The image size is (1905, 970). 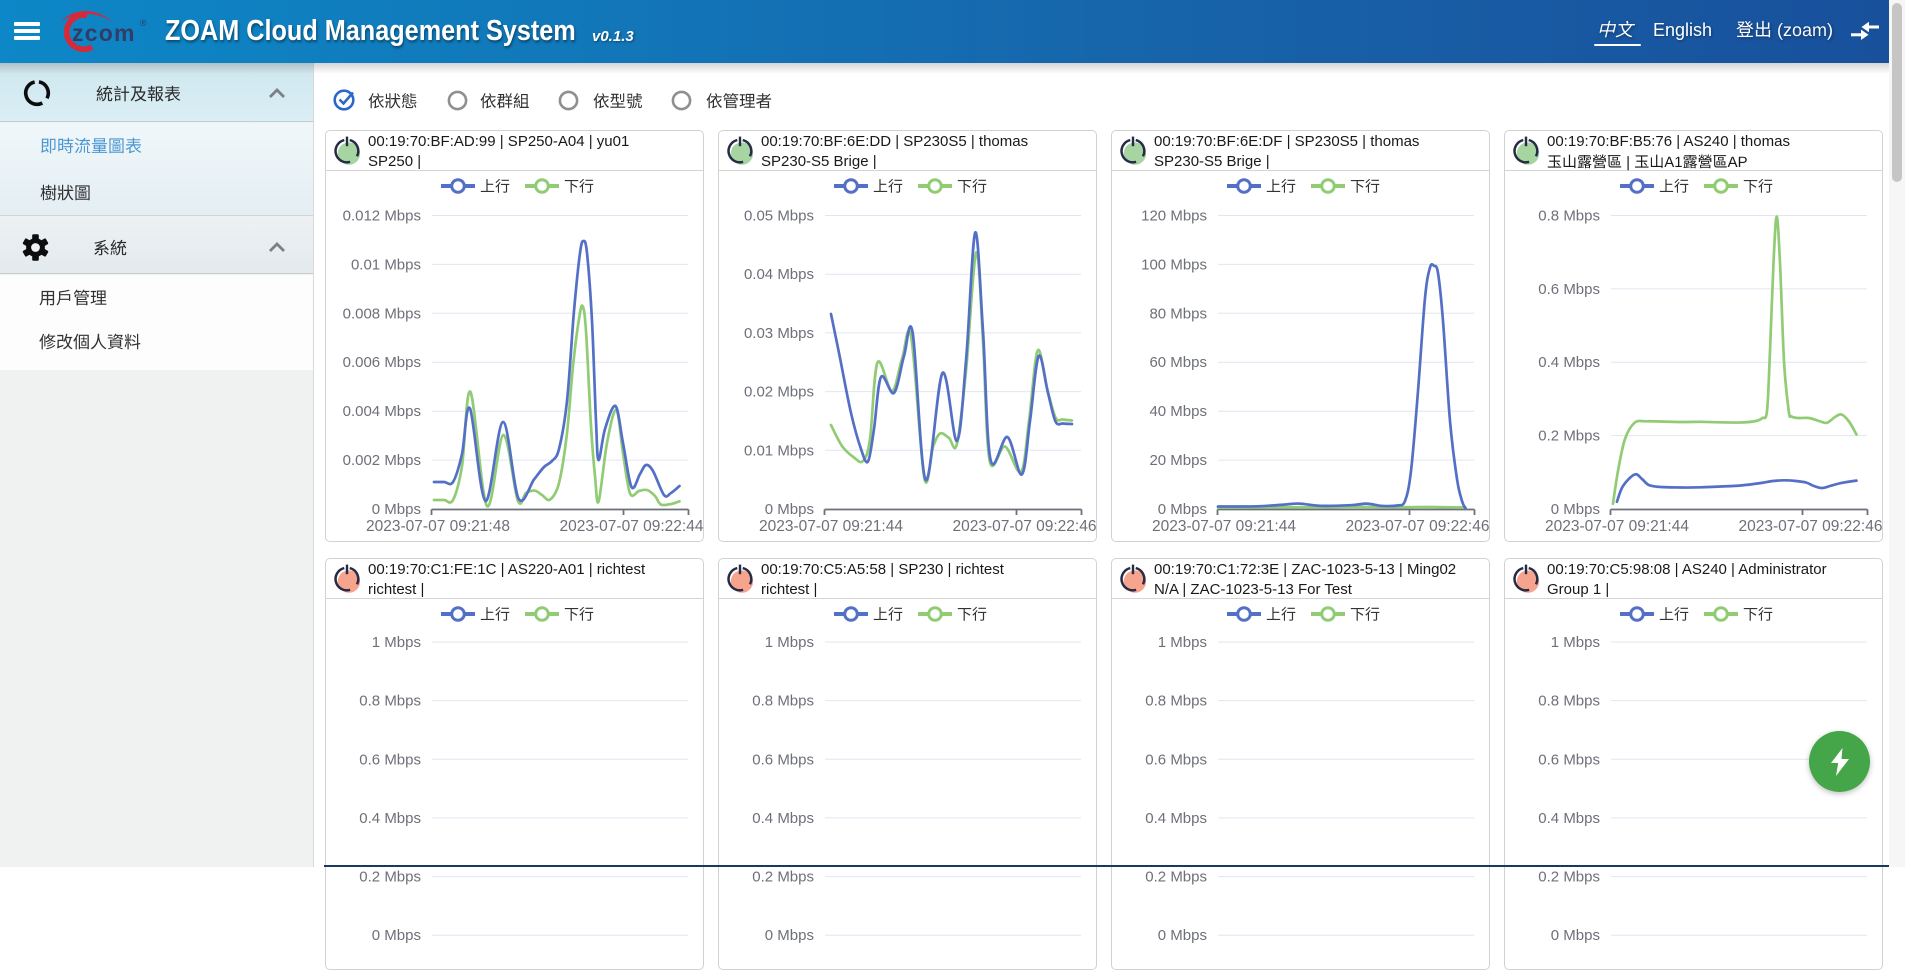 What do you see at coordinates (1178, 460) in the screenshot?
I see `svg-text: 20 Mbps` at bounding box center [1178, 460].